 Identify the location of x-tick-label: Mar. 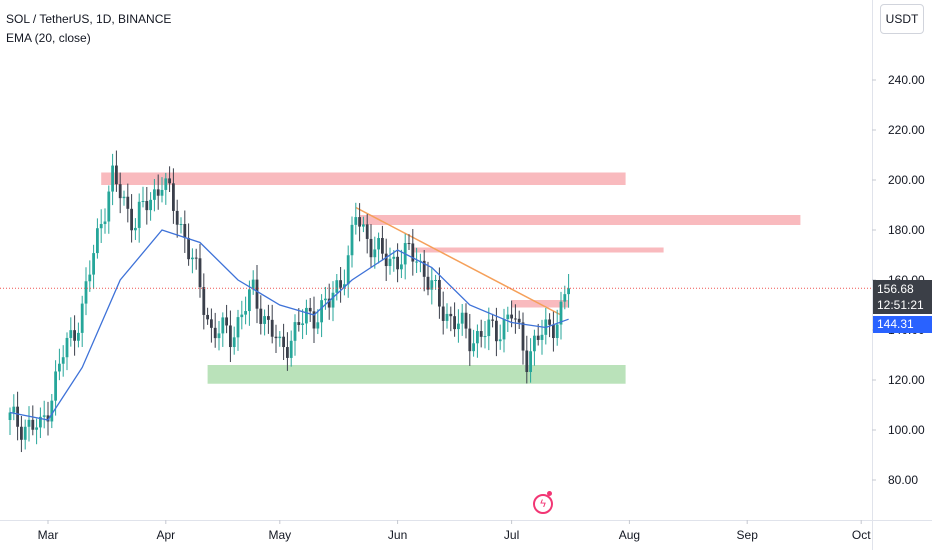
(48, 535).